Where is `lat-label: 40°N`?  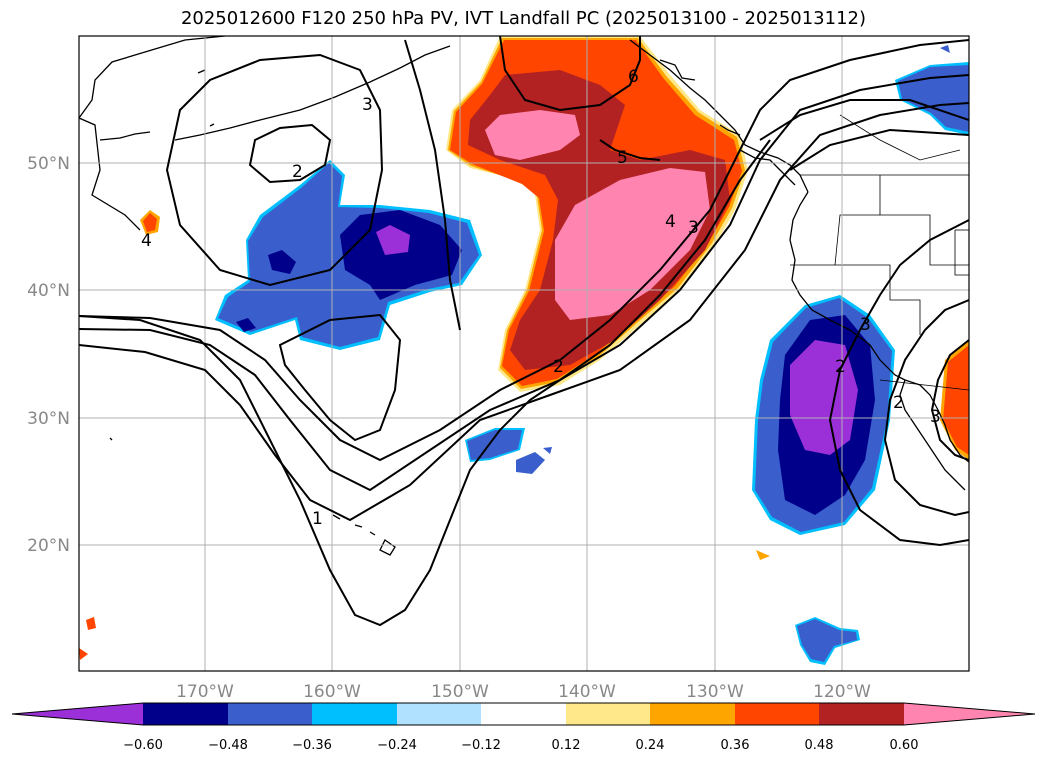
lat-label: 40°N is located at coordinates (48, 291).